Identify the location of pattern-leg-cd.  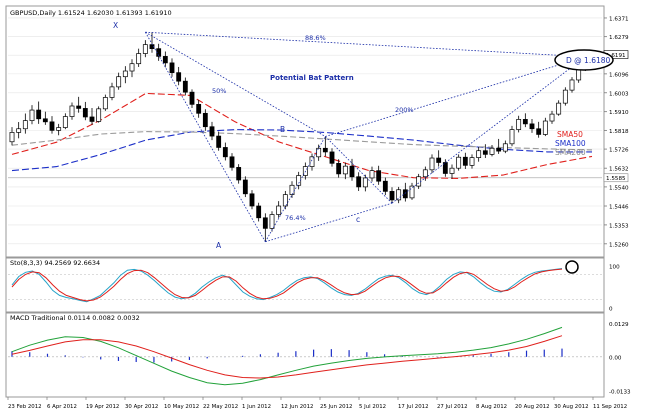
(488, 130).